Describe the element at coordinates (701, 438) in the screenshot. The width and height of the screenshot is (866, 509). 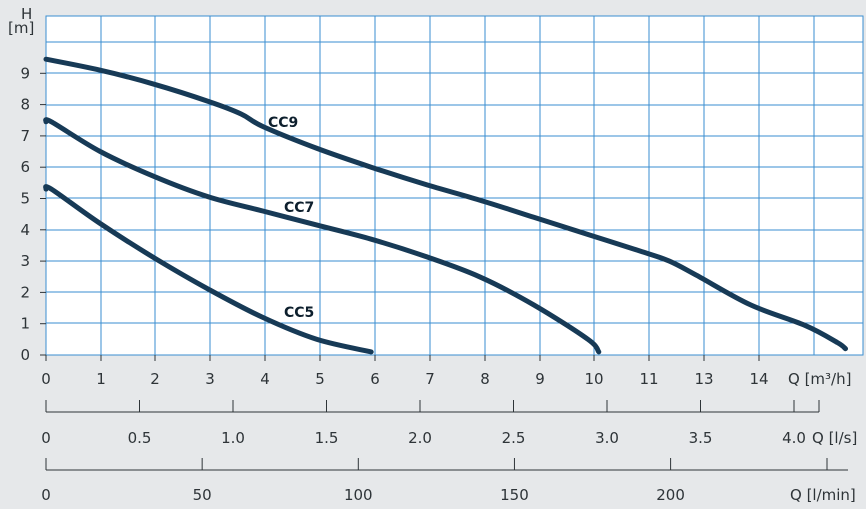
I see `ls-tick-label: 3.5` at that location.